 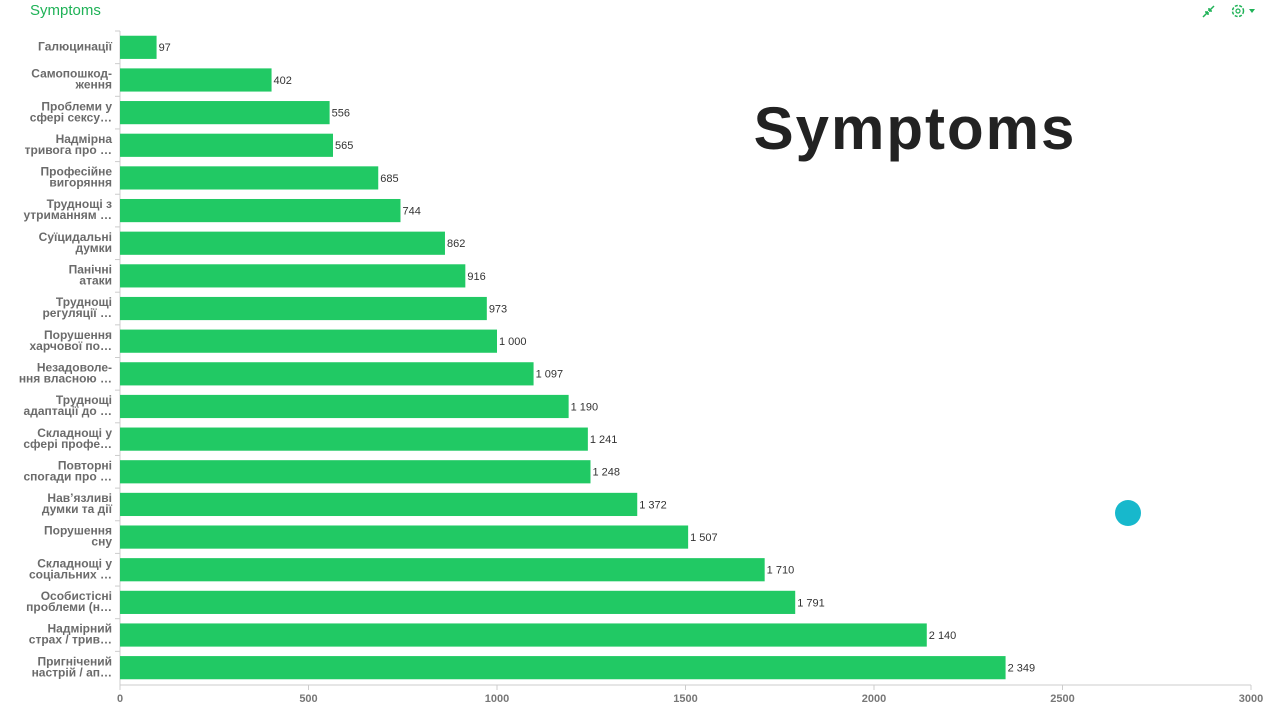 I want to click on value-label: 1 710, so click(x=781, y=571).